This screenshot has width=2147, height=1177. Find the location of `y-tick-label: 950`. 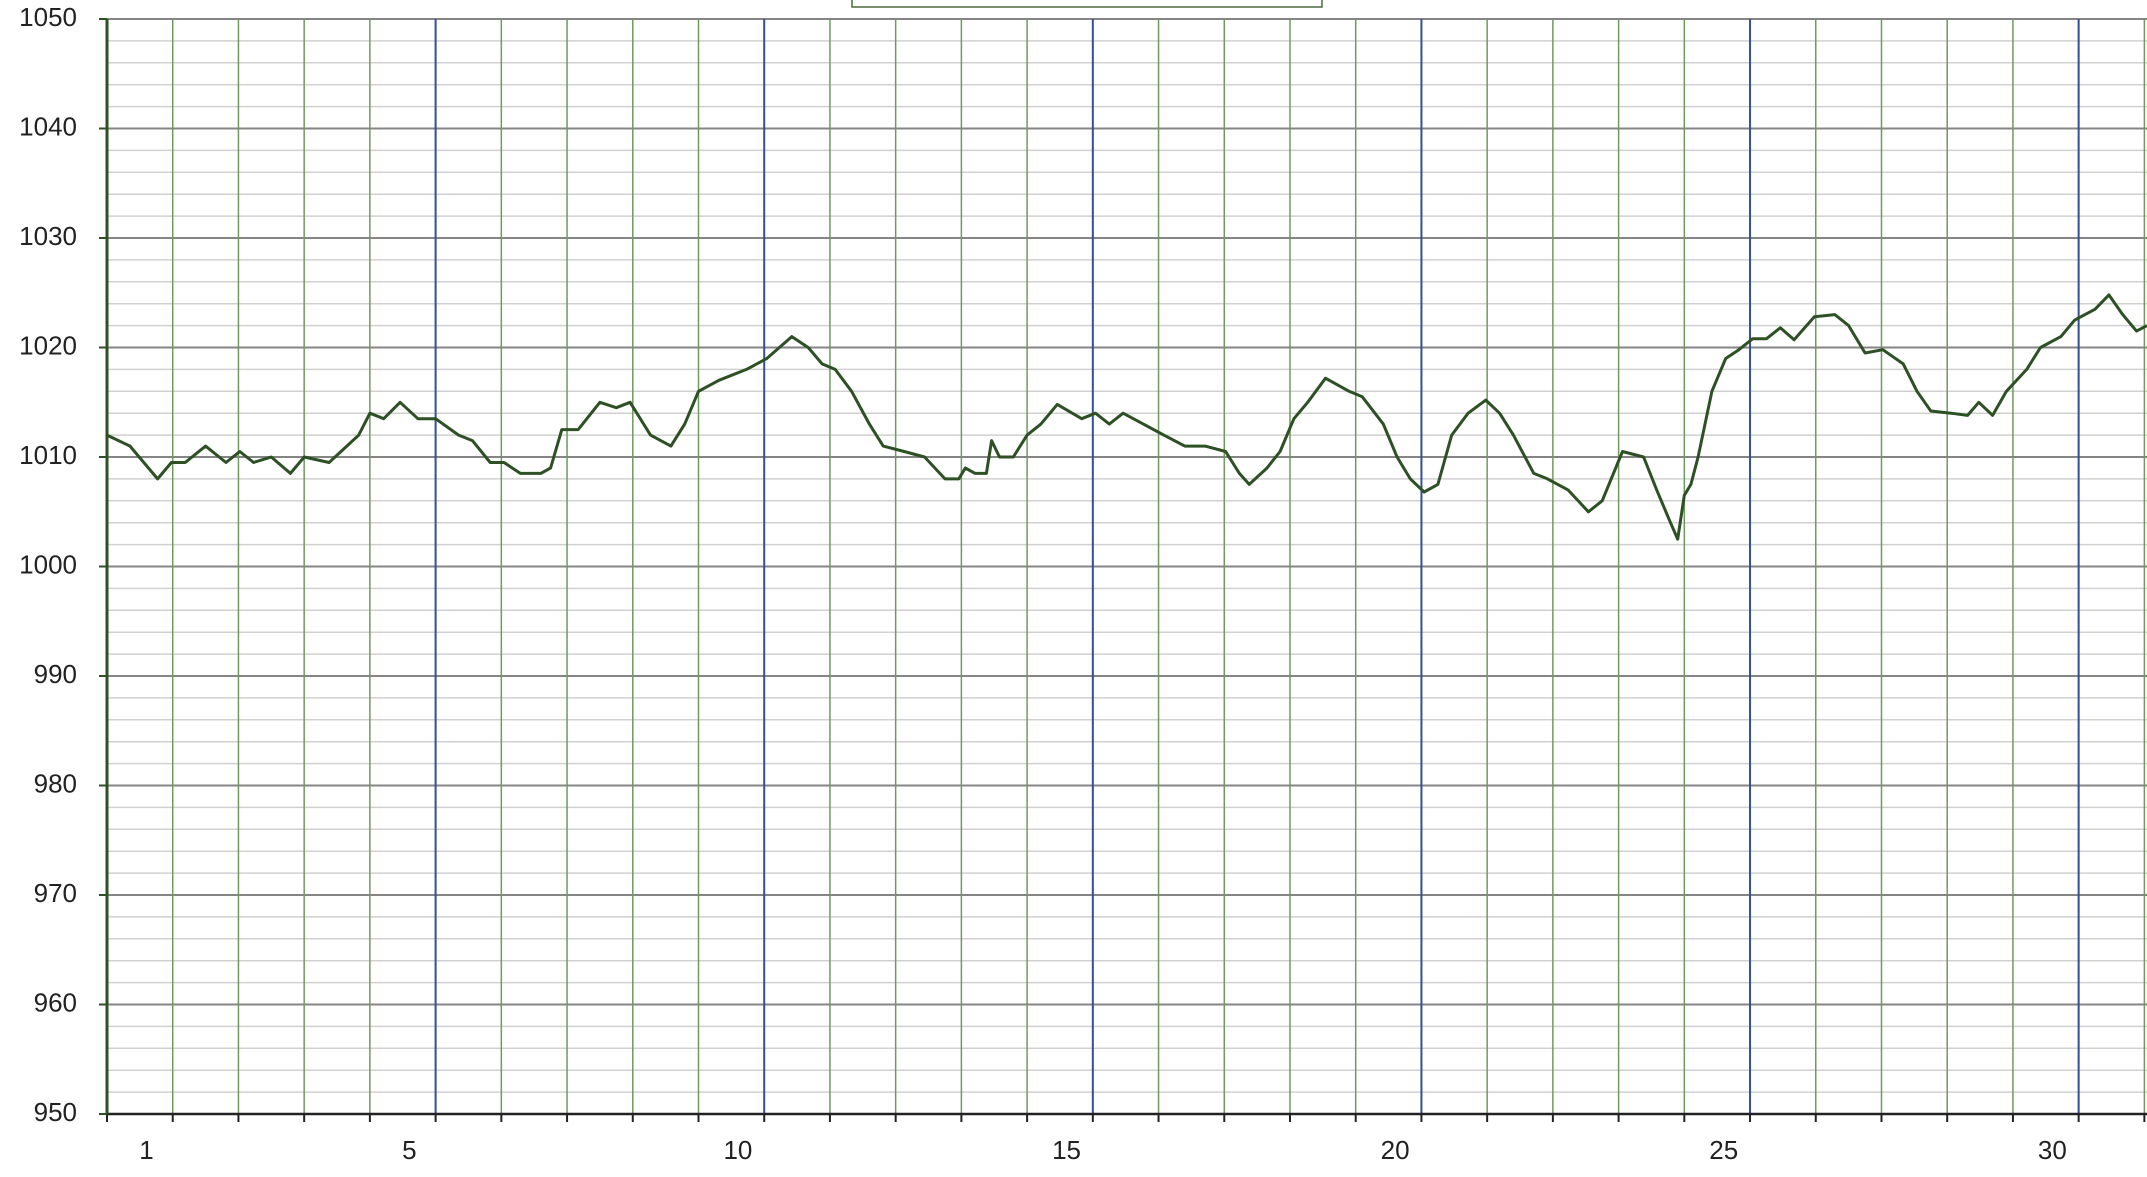

y-tick-label: 950 is located at coordinates (55, 1112).